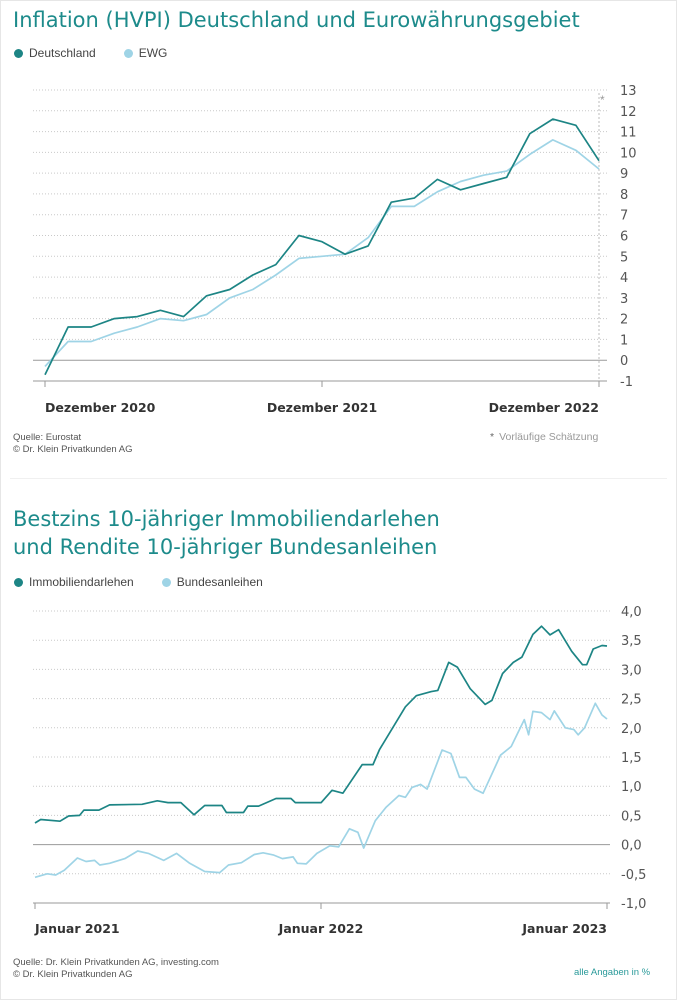  Describe the element at coordinates (153, 53) in the screenshot. I see `legend-label: EWG` at that location.